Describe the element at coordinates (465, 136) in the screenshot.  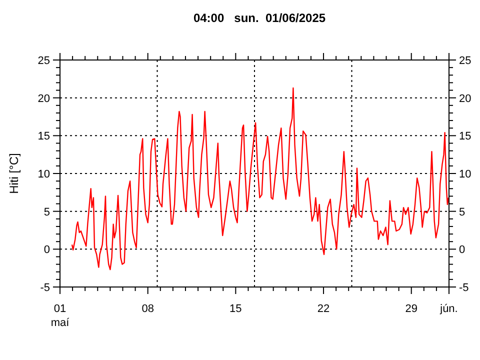
I see `y2-tick-label: 15` at that location.